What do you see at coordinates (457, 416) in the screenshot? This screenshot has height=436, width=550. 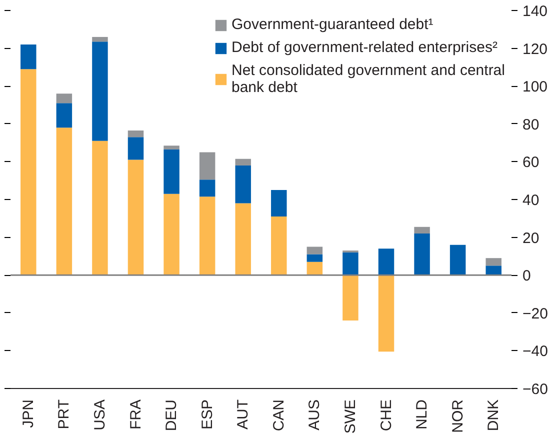 I see `x-tick-label: NOR` at bounding box center [457, 416].